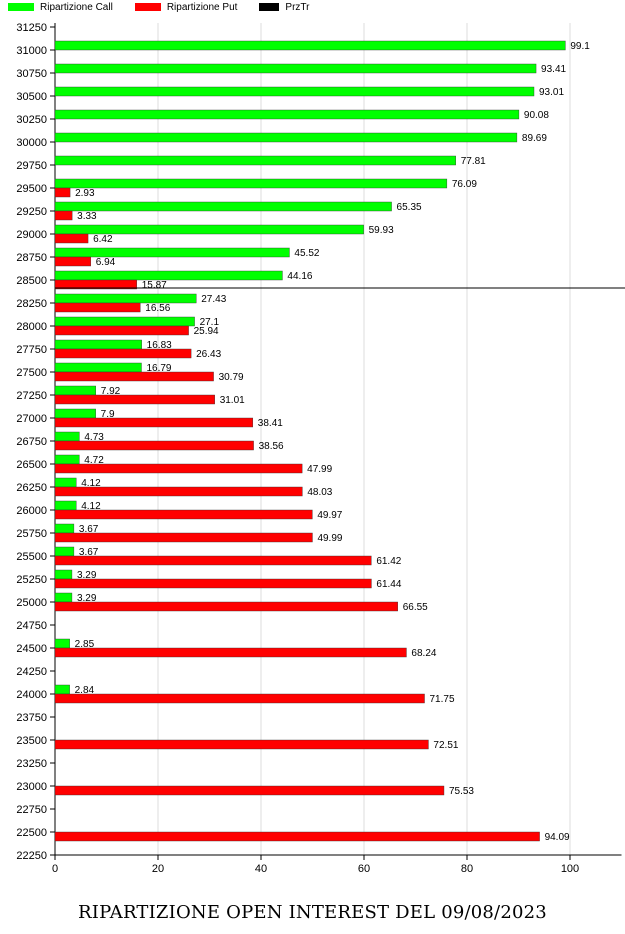 The image size is (625, 934). Describe the element at coordinates (473, 161) in the screenshot. I see `call-value-label: 77.81` at that location.